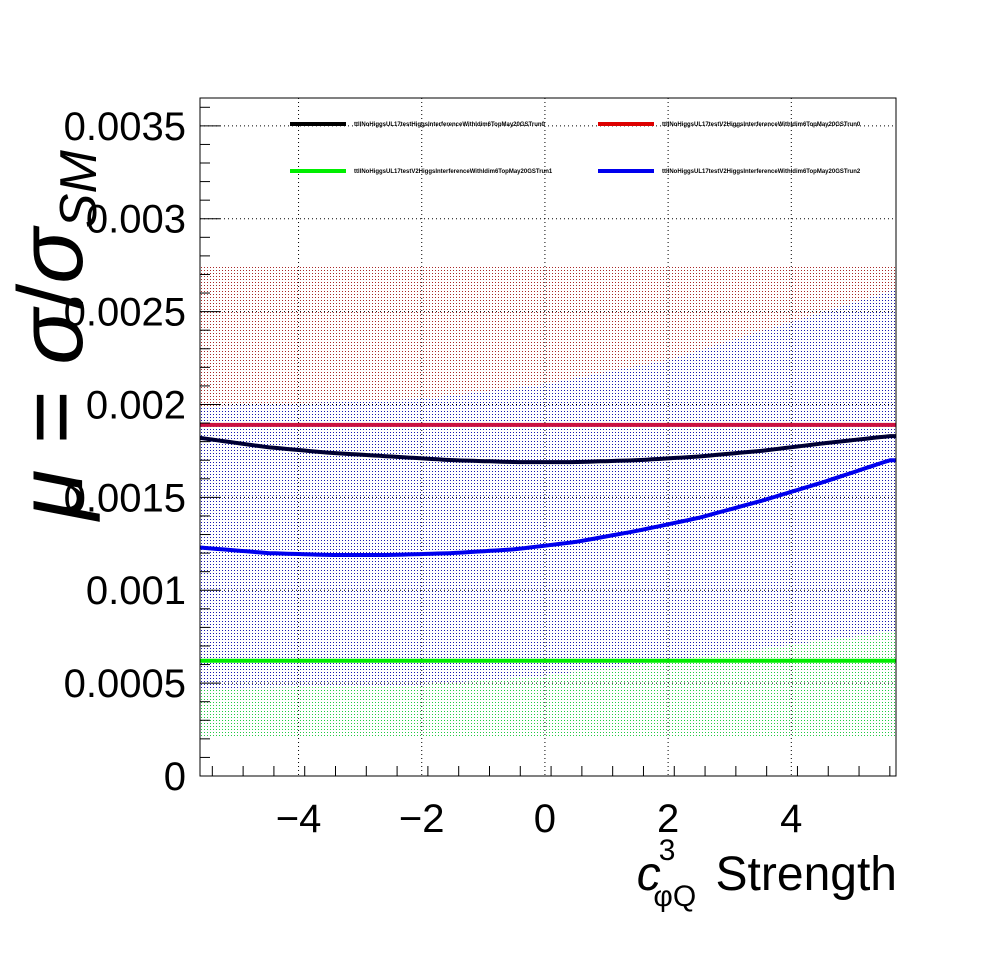 This screenshot has height=972, width=996. I want to click on y-tick-label: 0.002, so click(136, 405).